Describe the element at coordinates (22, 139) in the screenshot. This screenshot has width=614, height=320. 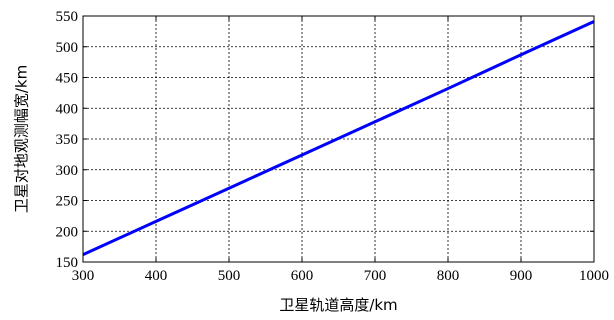
I see `y-axis-label: 卫星对地观测幅宽/km` at that location.